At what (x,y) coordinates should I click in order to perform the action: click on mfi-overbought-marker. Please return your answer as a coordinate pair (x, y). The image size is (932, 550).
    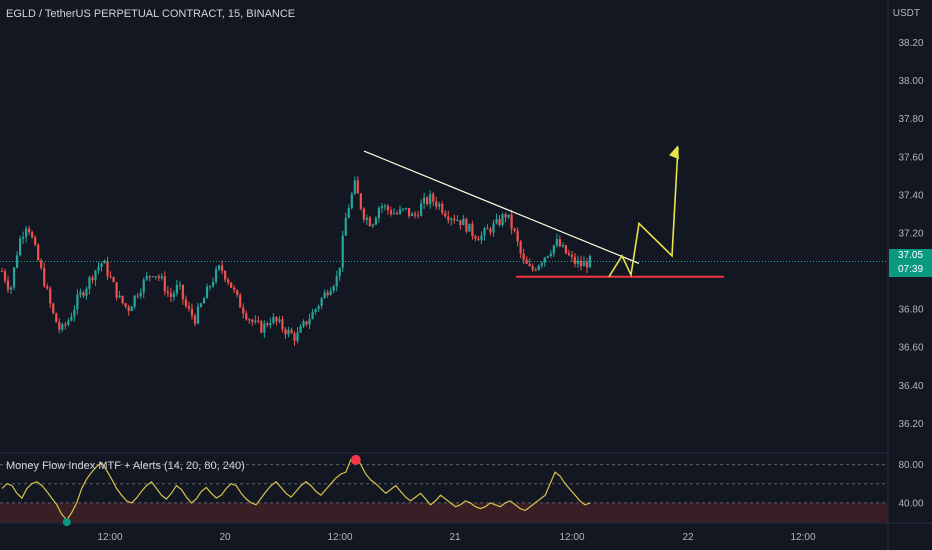
    Looking at the image, I should click on (355, 459).